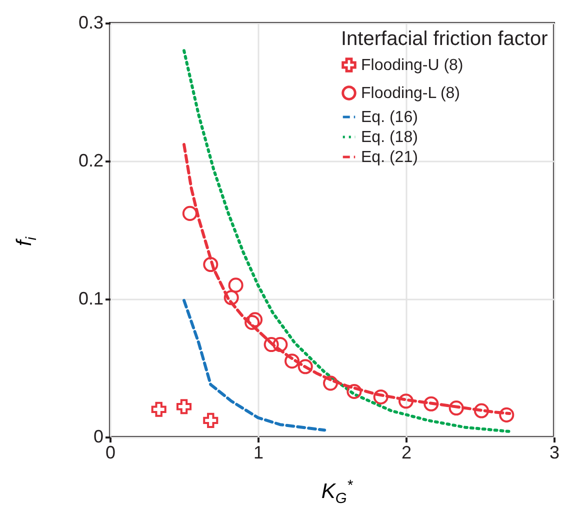  Describe the element at coordinates (554, 452) in the screenshot. I see `x-tick-label: 3` at that location.